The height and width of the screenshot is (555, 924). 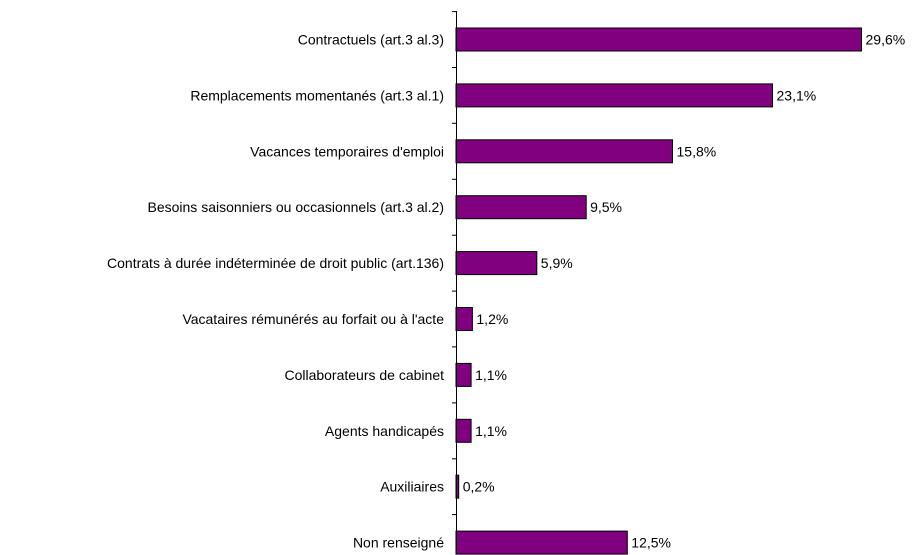 I want to click on category-label: Collaborateurs de cabinet, so click(x=364, y=375).